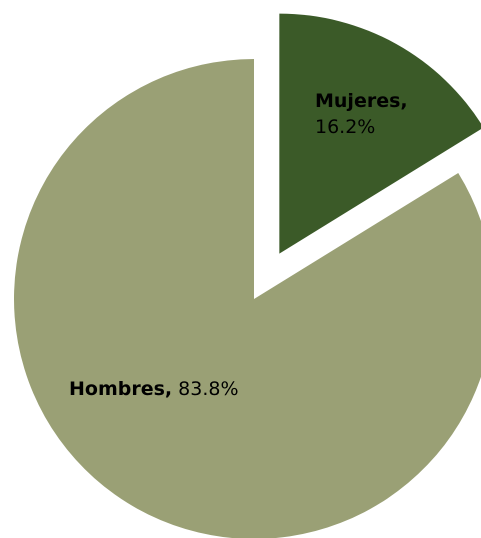 The image size is (481, 538). I want to click on slice-label-mujeres-name: Mujeres, so click(357, 101).